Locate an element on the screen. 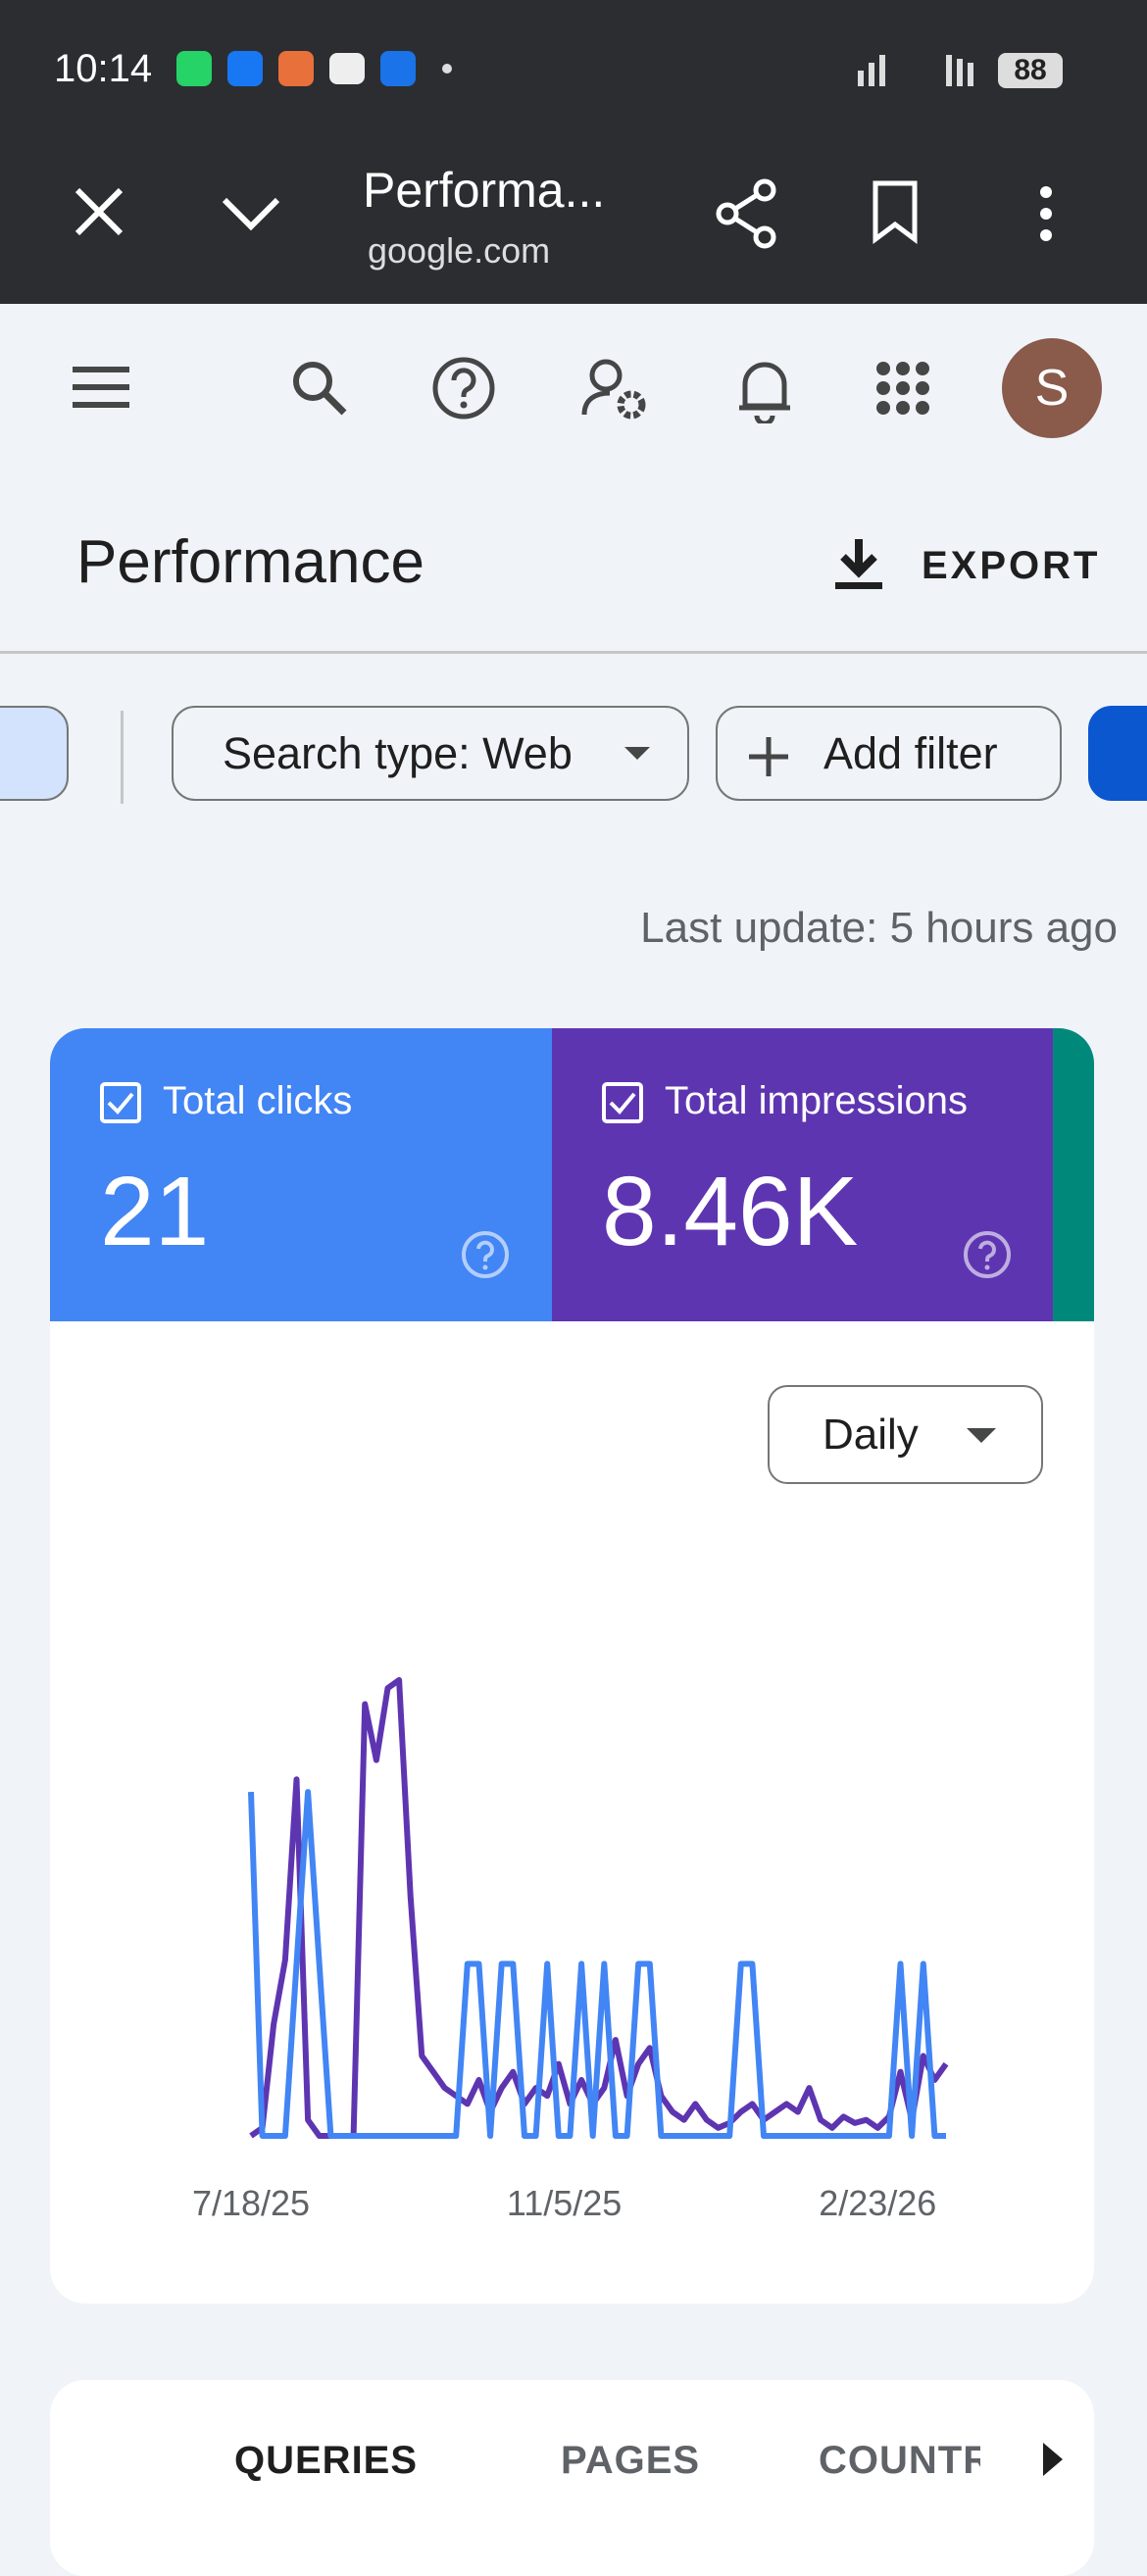 The width and height of the screenshot is (1147, 2576). tabs-card: QUERIES PAGES COUNTRIES is located at coordinates (572, 2478).